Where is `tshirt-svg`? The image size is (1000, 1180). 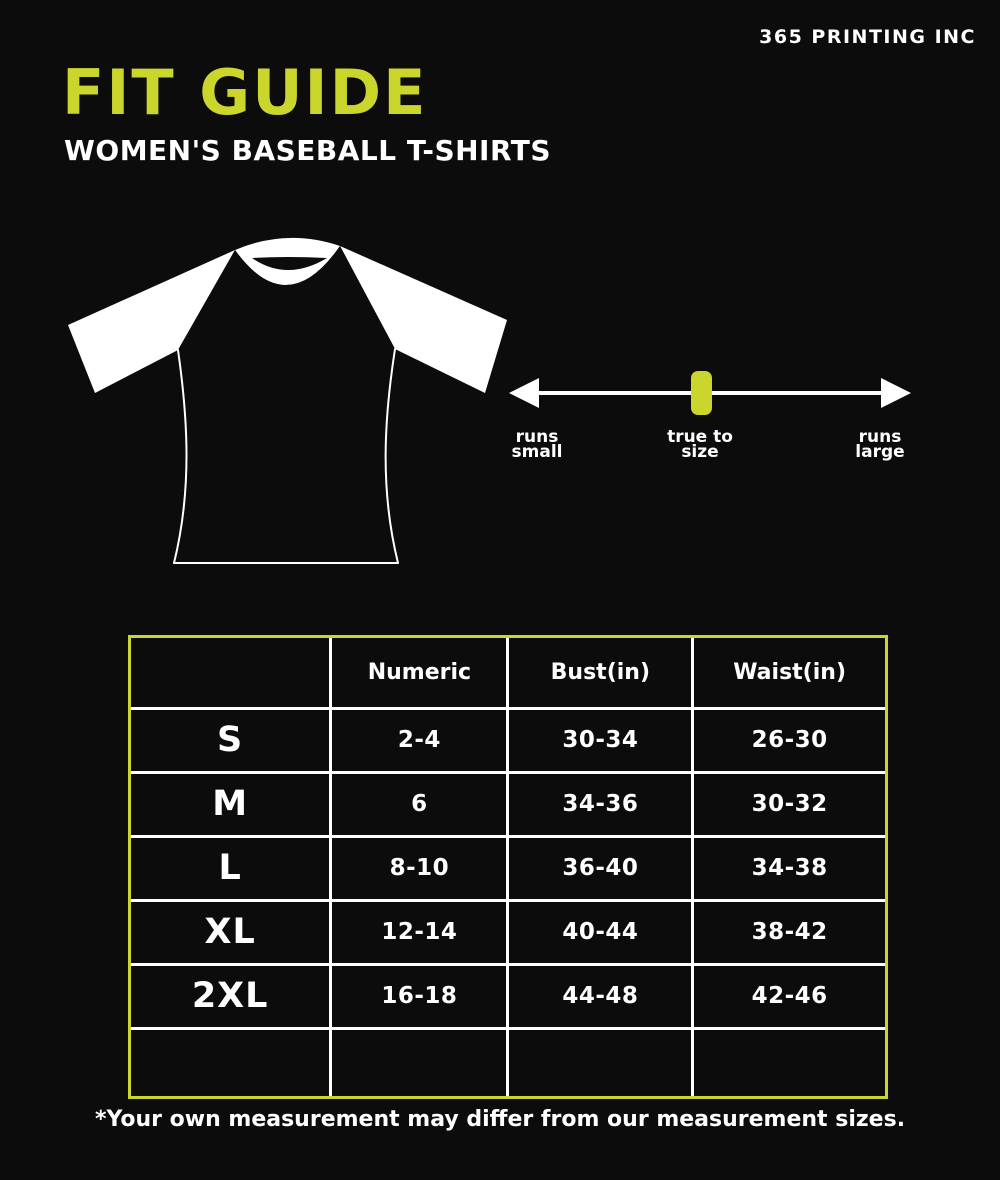 tshirt-svg is located at coordinates (287, 400).